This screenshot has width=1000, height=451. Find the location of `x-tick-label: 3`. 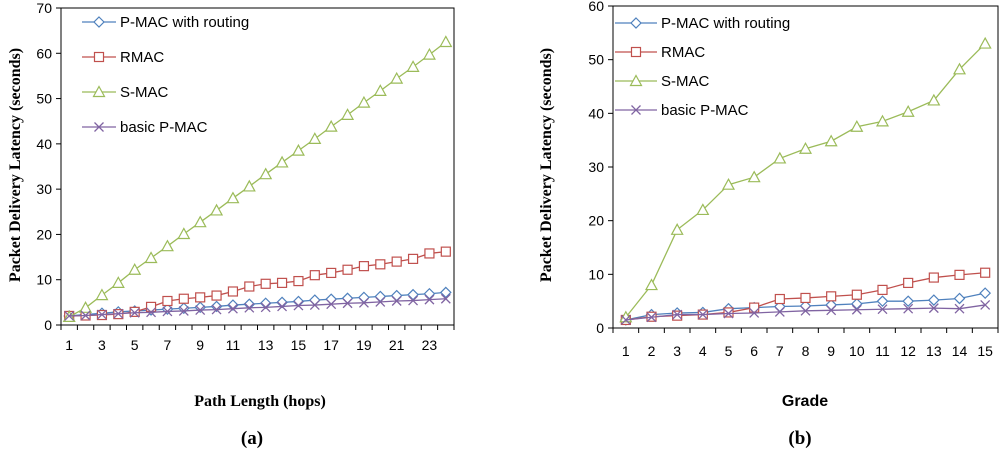

x-tick-label: 3 is located at coordinates (677, 351).